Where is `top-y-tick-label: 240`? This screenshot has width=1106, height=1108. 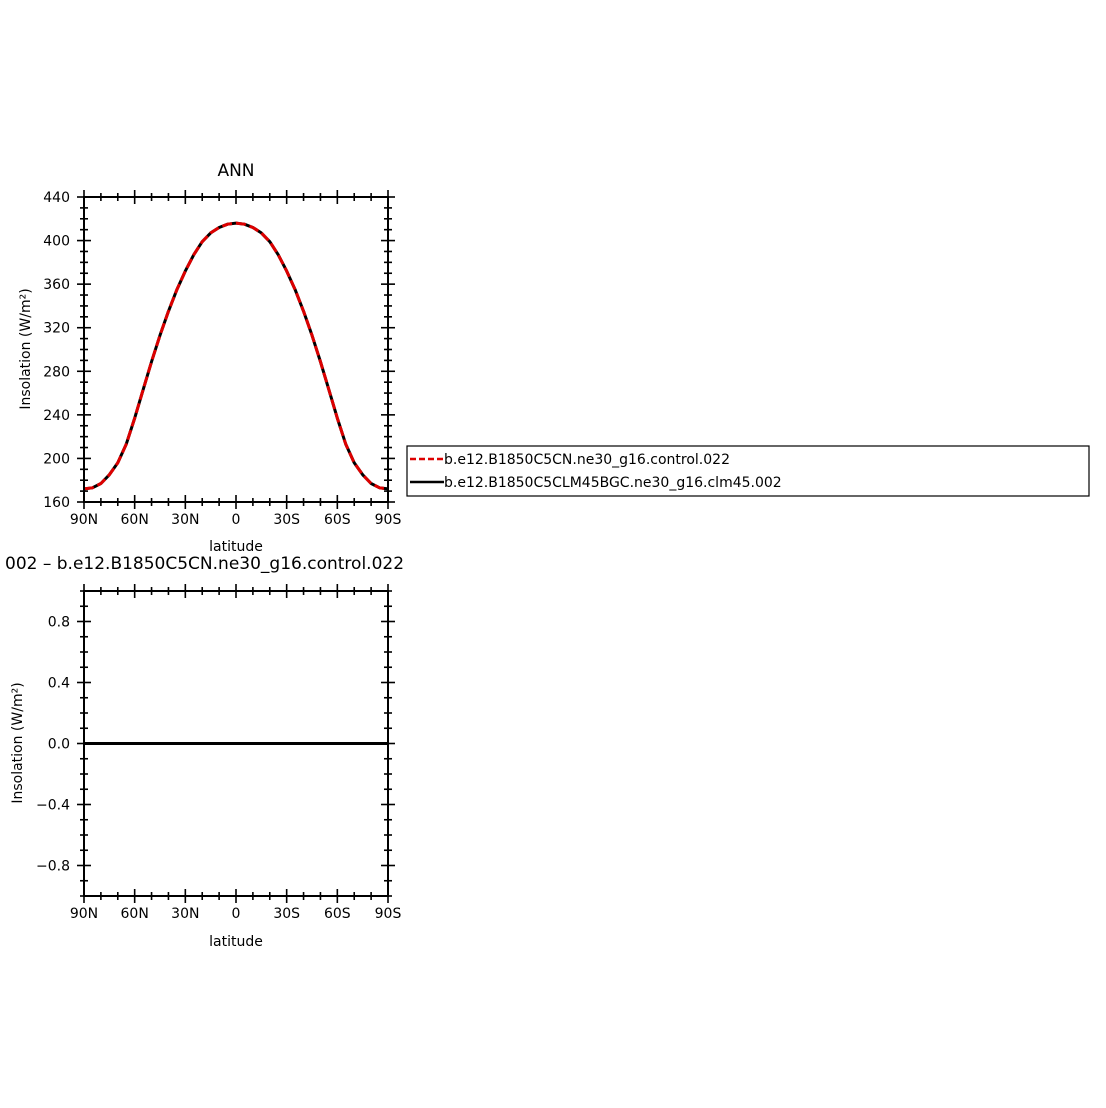 top-y-tick-label: 240 is located at coordinates (56, 416).